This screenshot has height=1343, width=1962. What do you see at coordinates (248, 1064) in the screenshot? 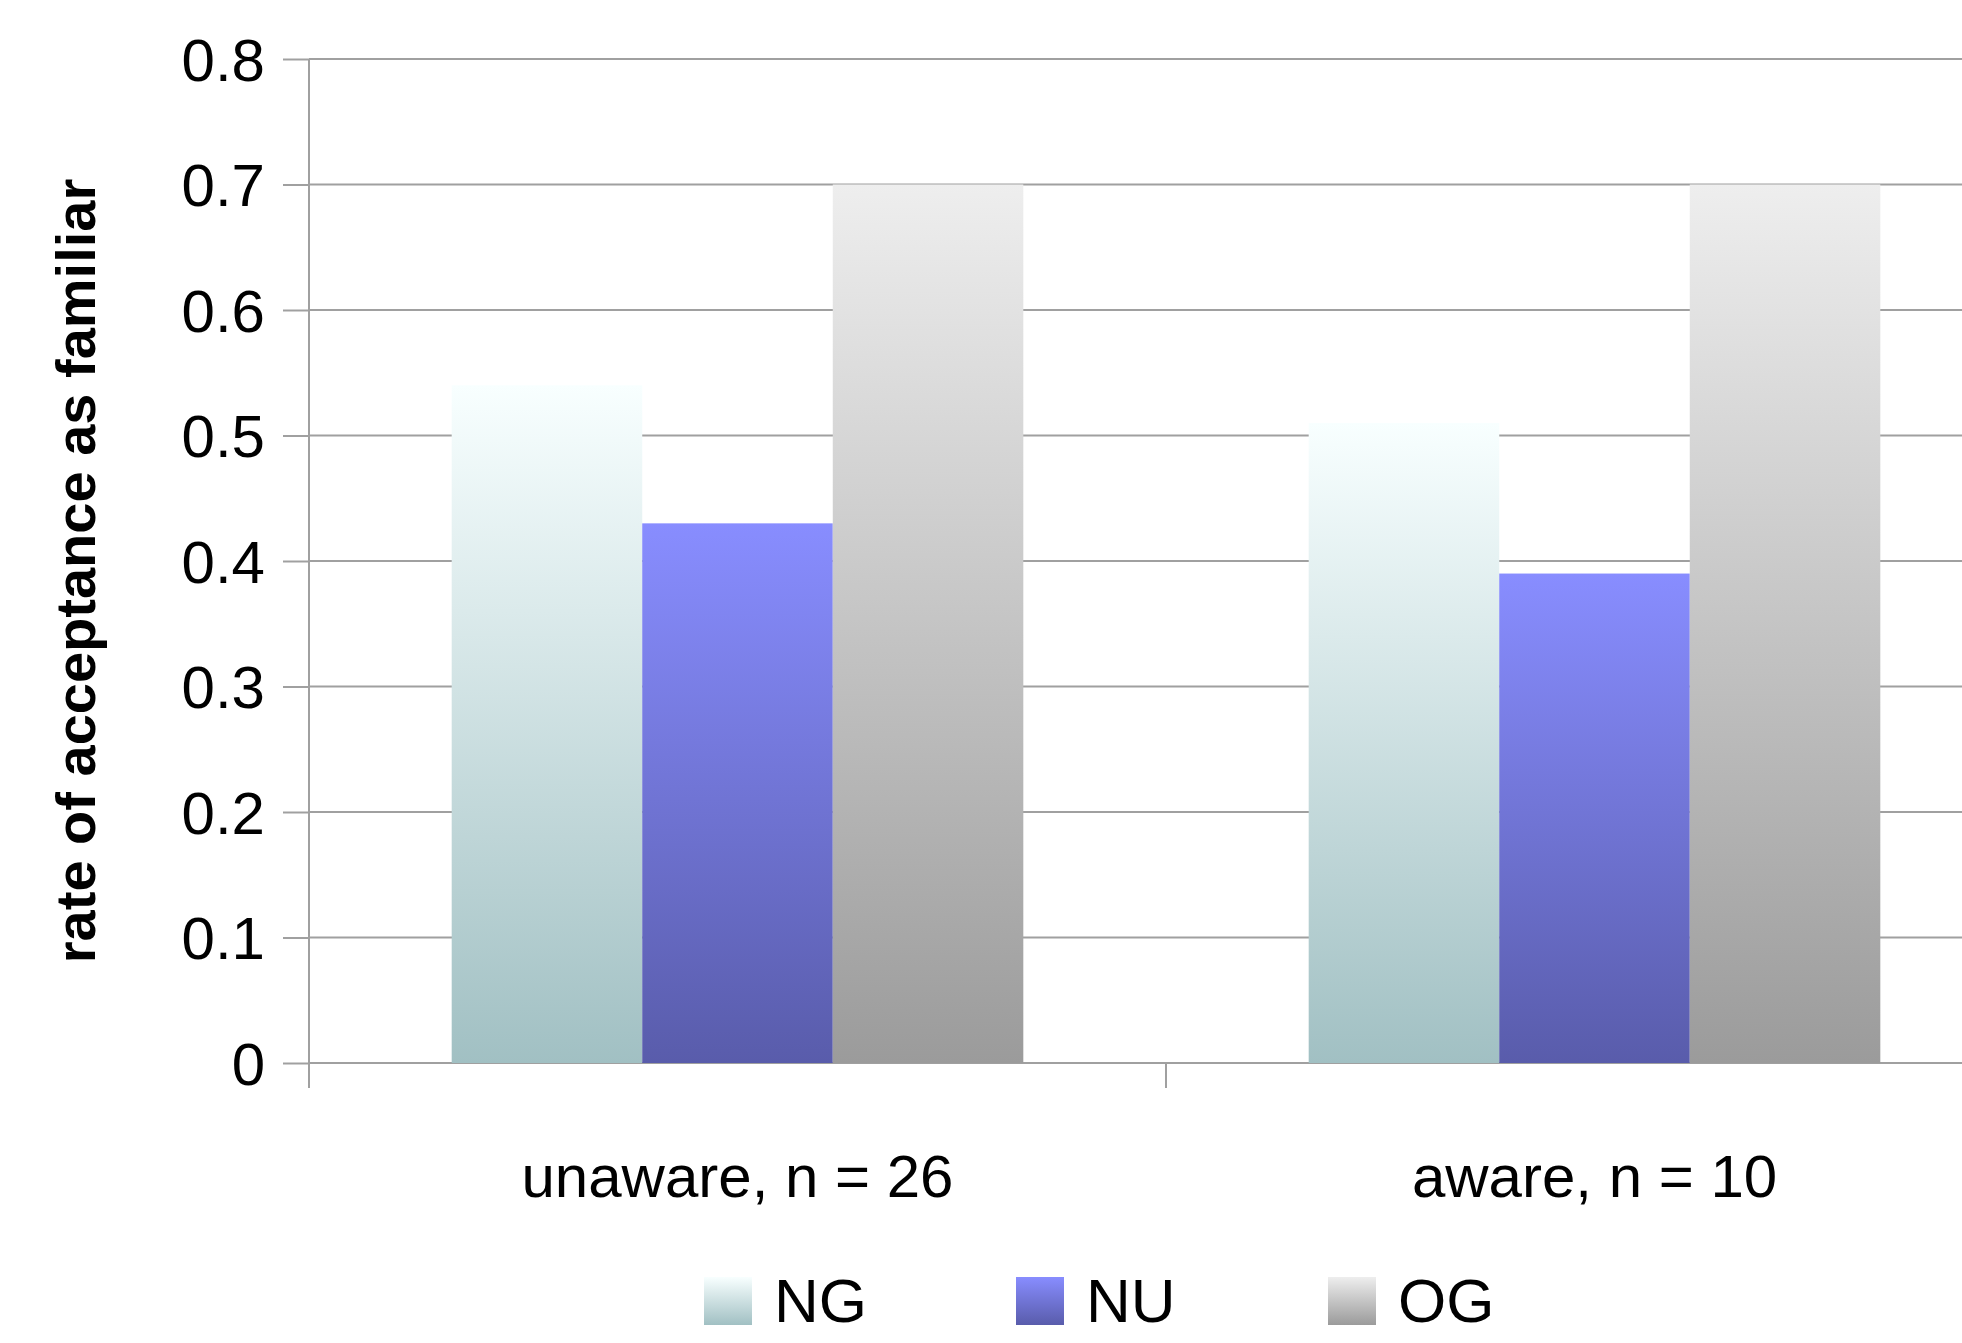
I see `y-tick-label: 0` at bounding box center [248, 1064].